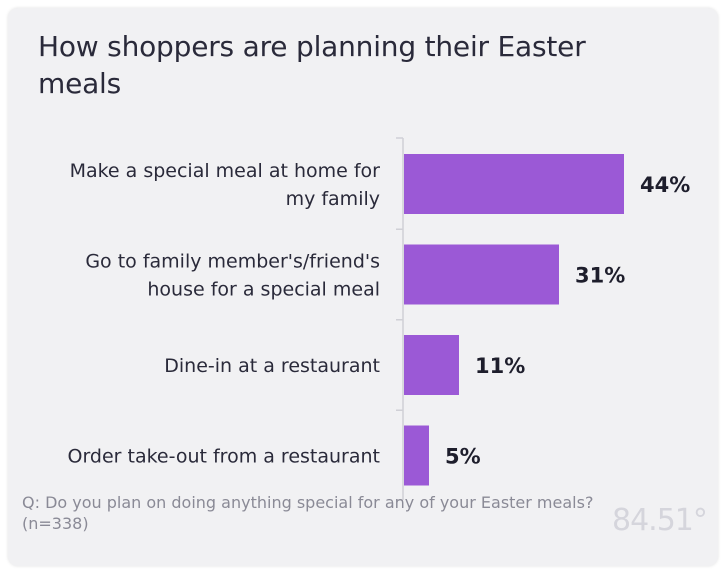 This screenshot has height=574, width=725. Describe the element at coordinates (463, 457) in the screenshot. I see `data-label: 5%` at that location.